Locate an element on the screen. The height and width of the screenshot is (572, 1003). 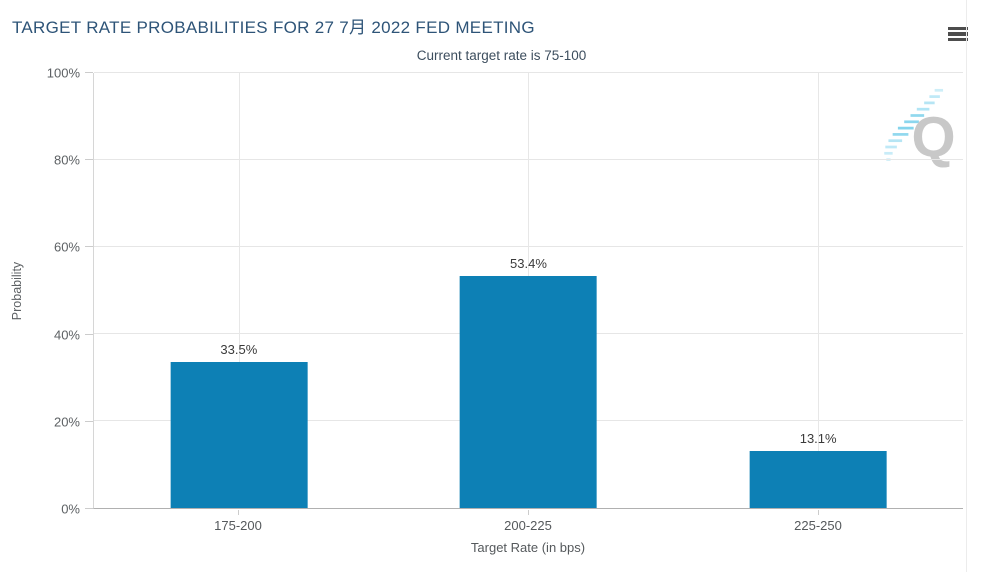
y-axis: 0% 20% 40% 60% 80% 100% is located at coordinates (46, 291).